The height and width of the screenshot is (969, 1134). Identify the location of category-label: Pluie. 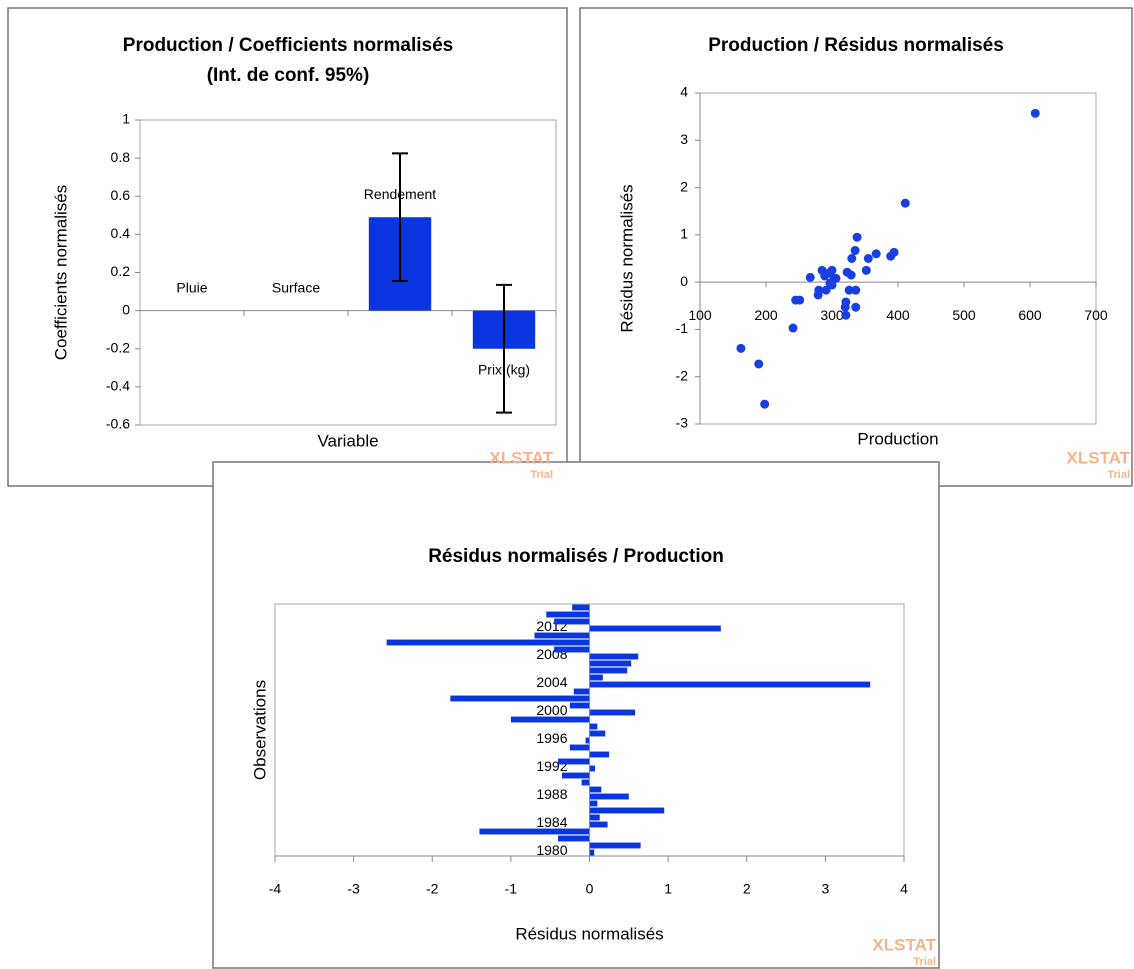
(191, 287).